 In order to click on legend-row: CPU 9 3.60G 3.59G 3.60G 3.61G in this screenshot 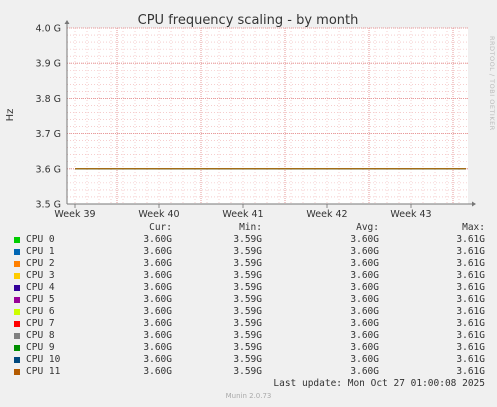, I will do `click(248, 348)`.